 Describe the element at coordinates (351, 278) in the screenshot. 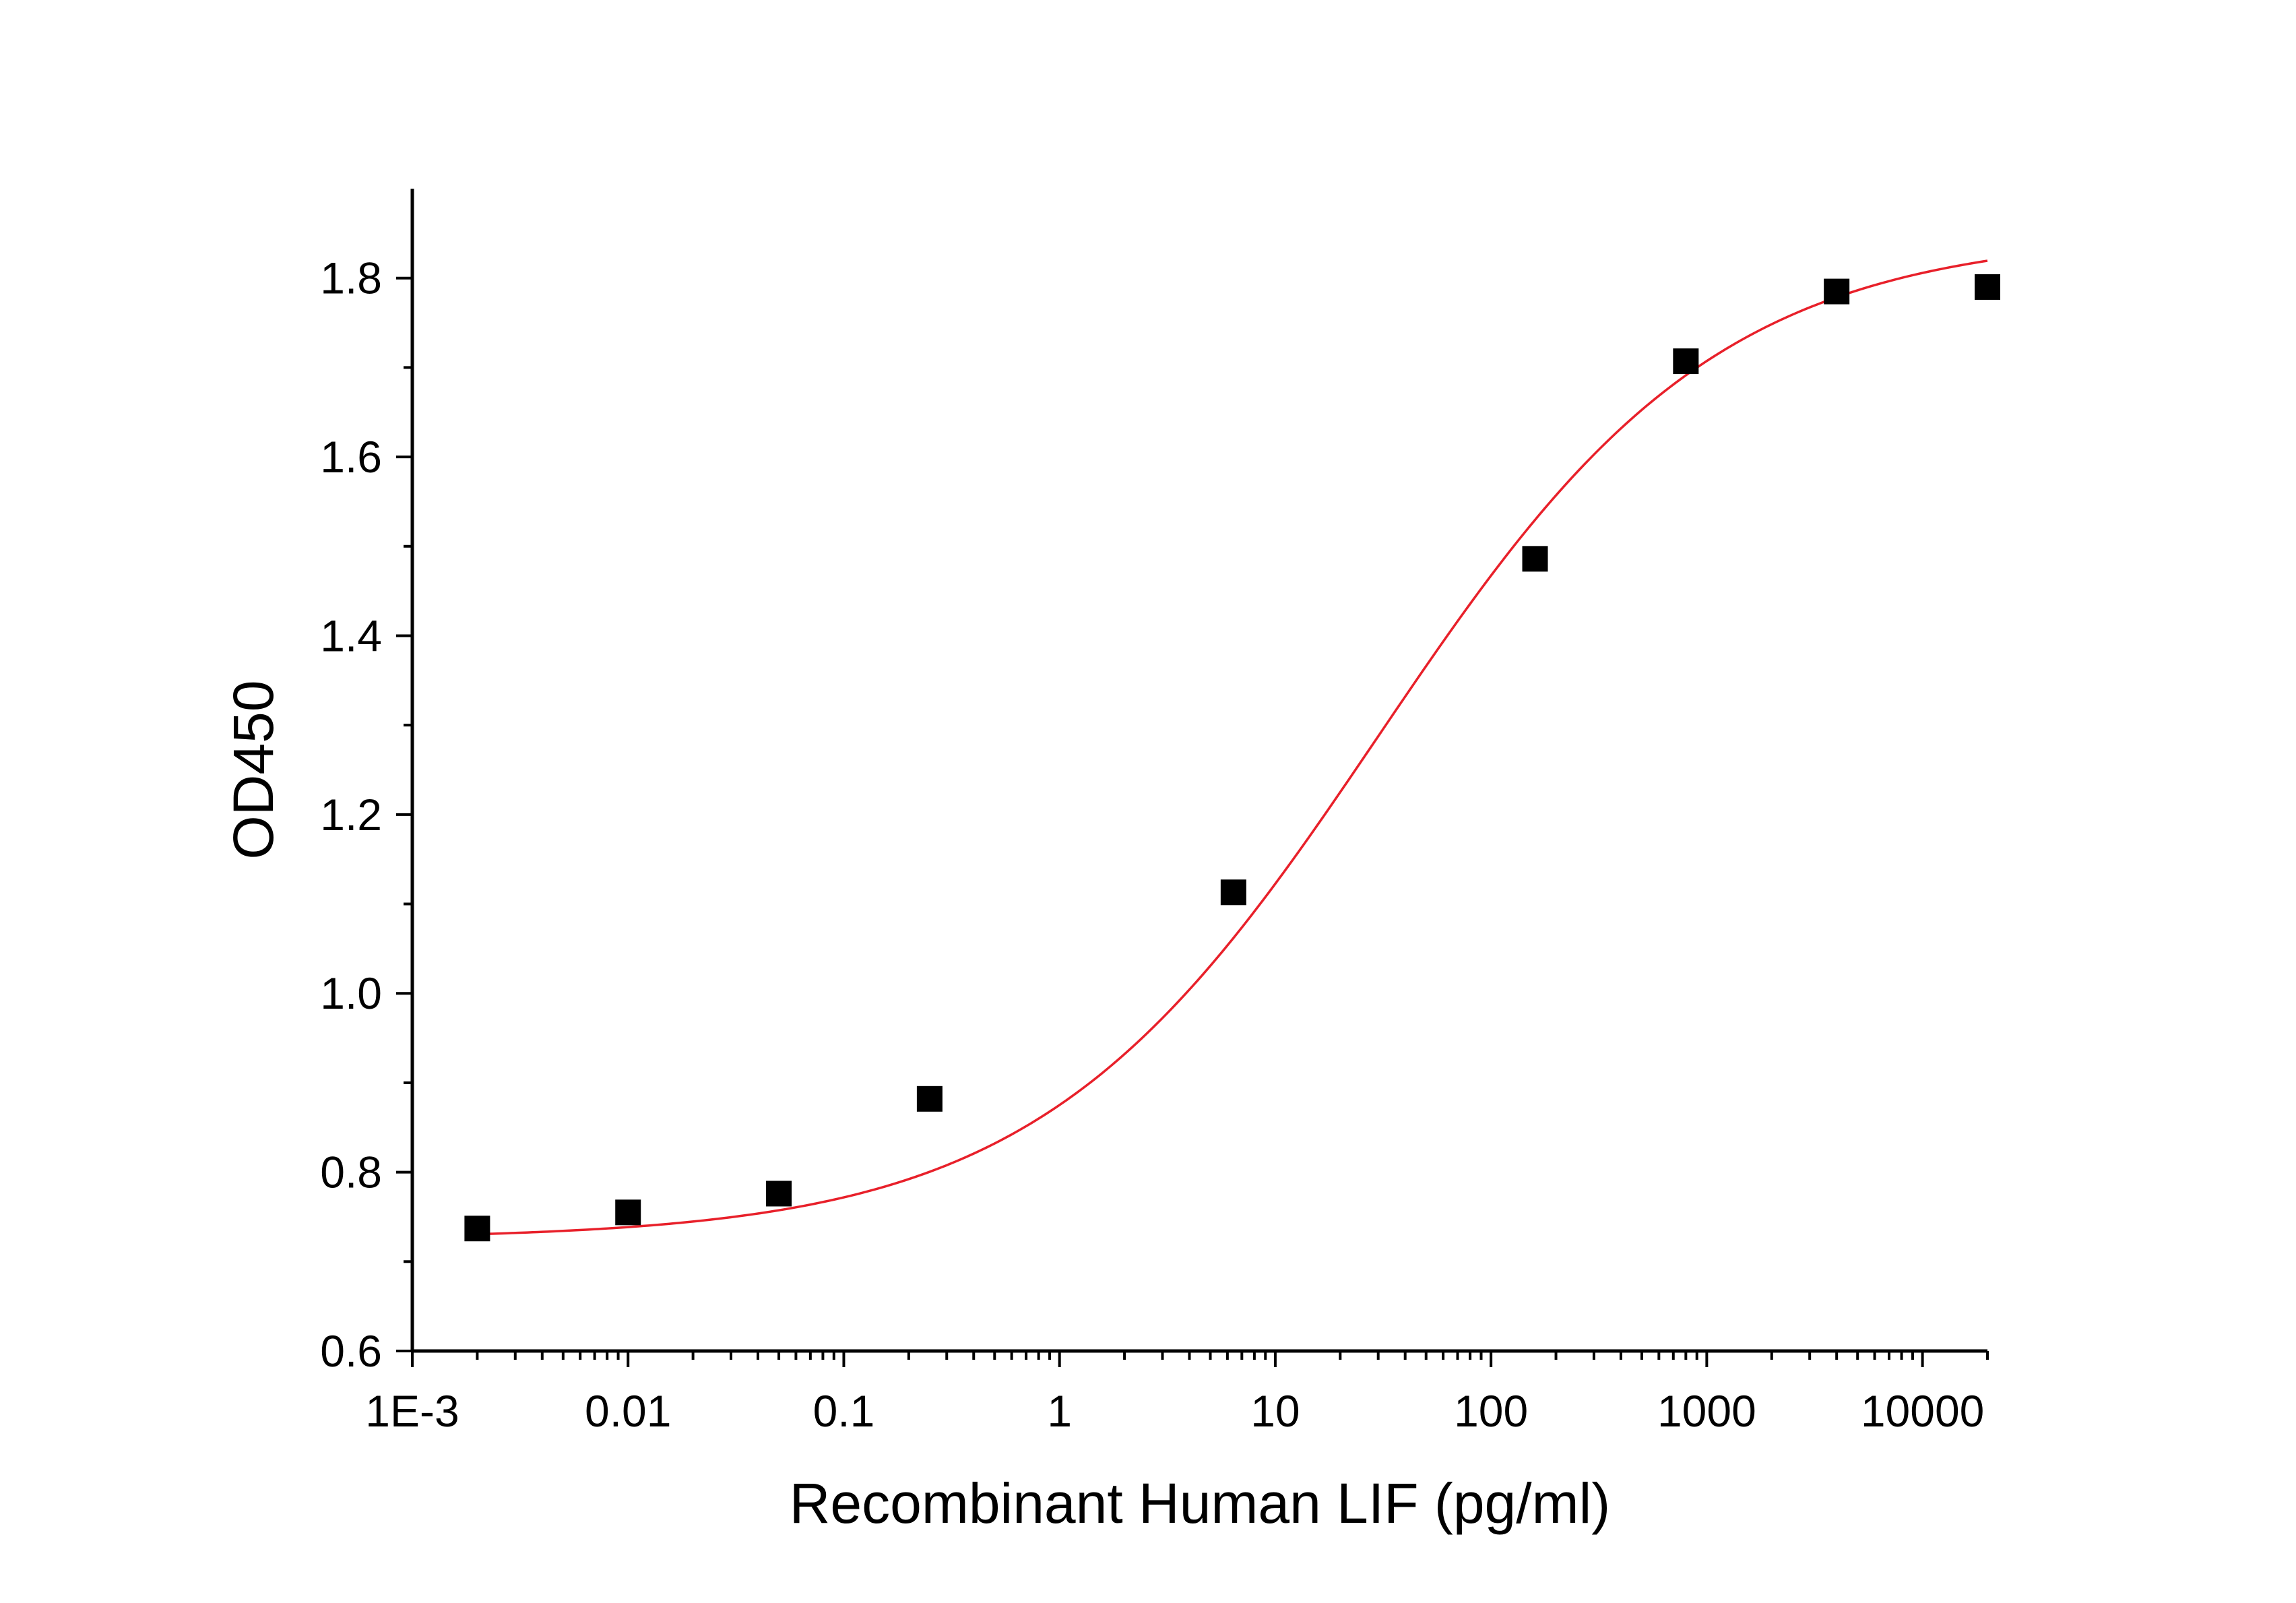

I see `y-tick-label: 1.8` at that location.